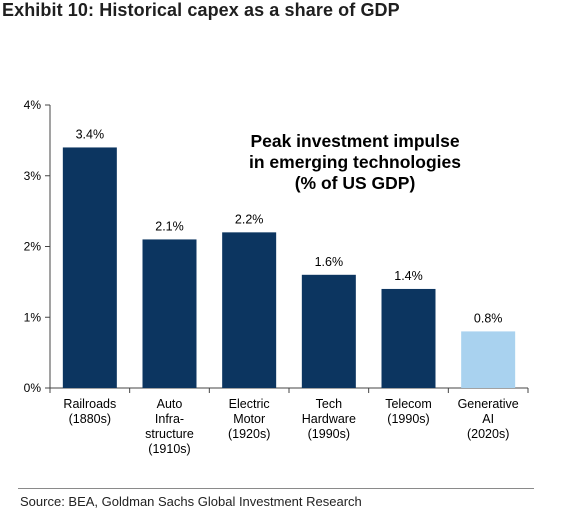 The width and height of the screenshot is (576, 519). What do you see at coordinates (169, 434) in the screenshot?
I see `category-label-line: structure` at bounding box center [169, 434].